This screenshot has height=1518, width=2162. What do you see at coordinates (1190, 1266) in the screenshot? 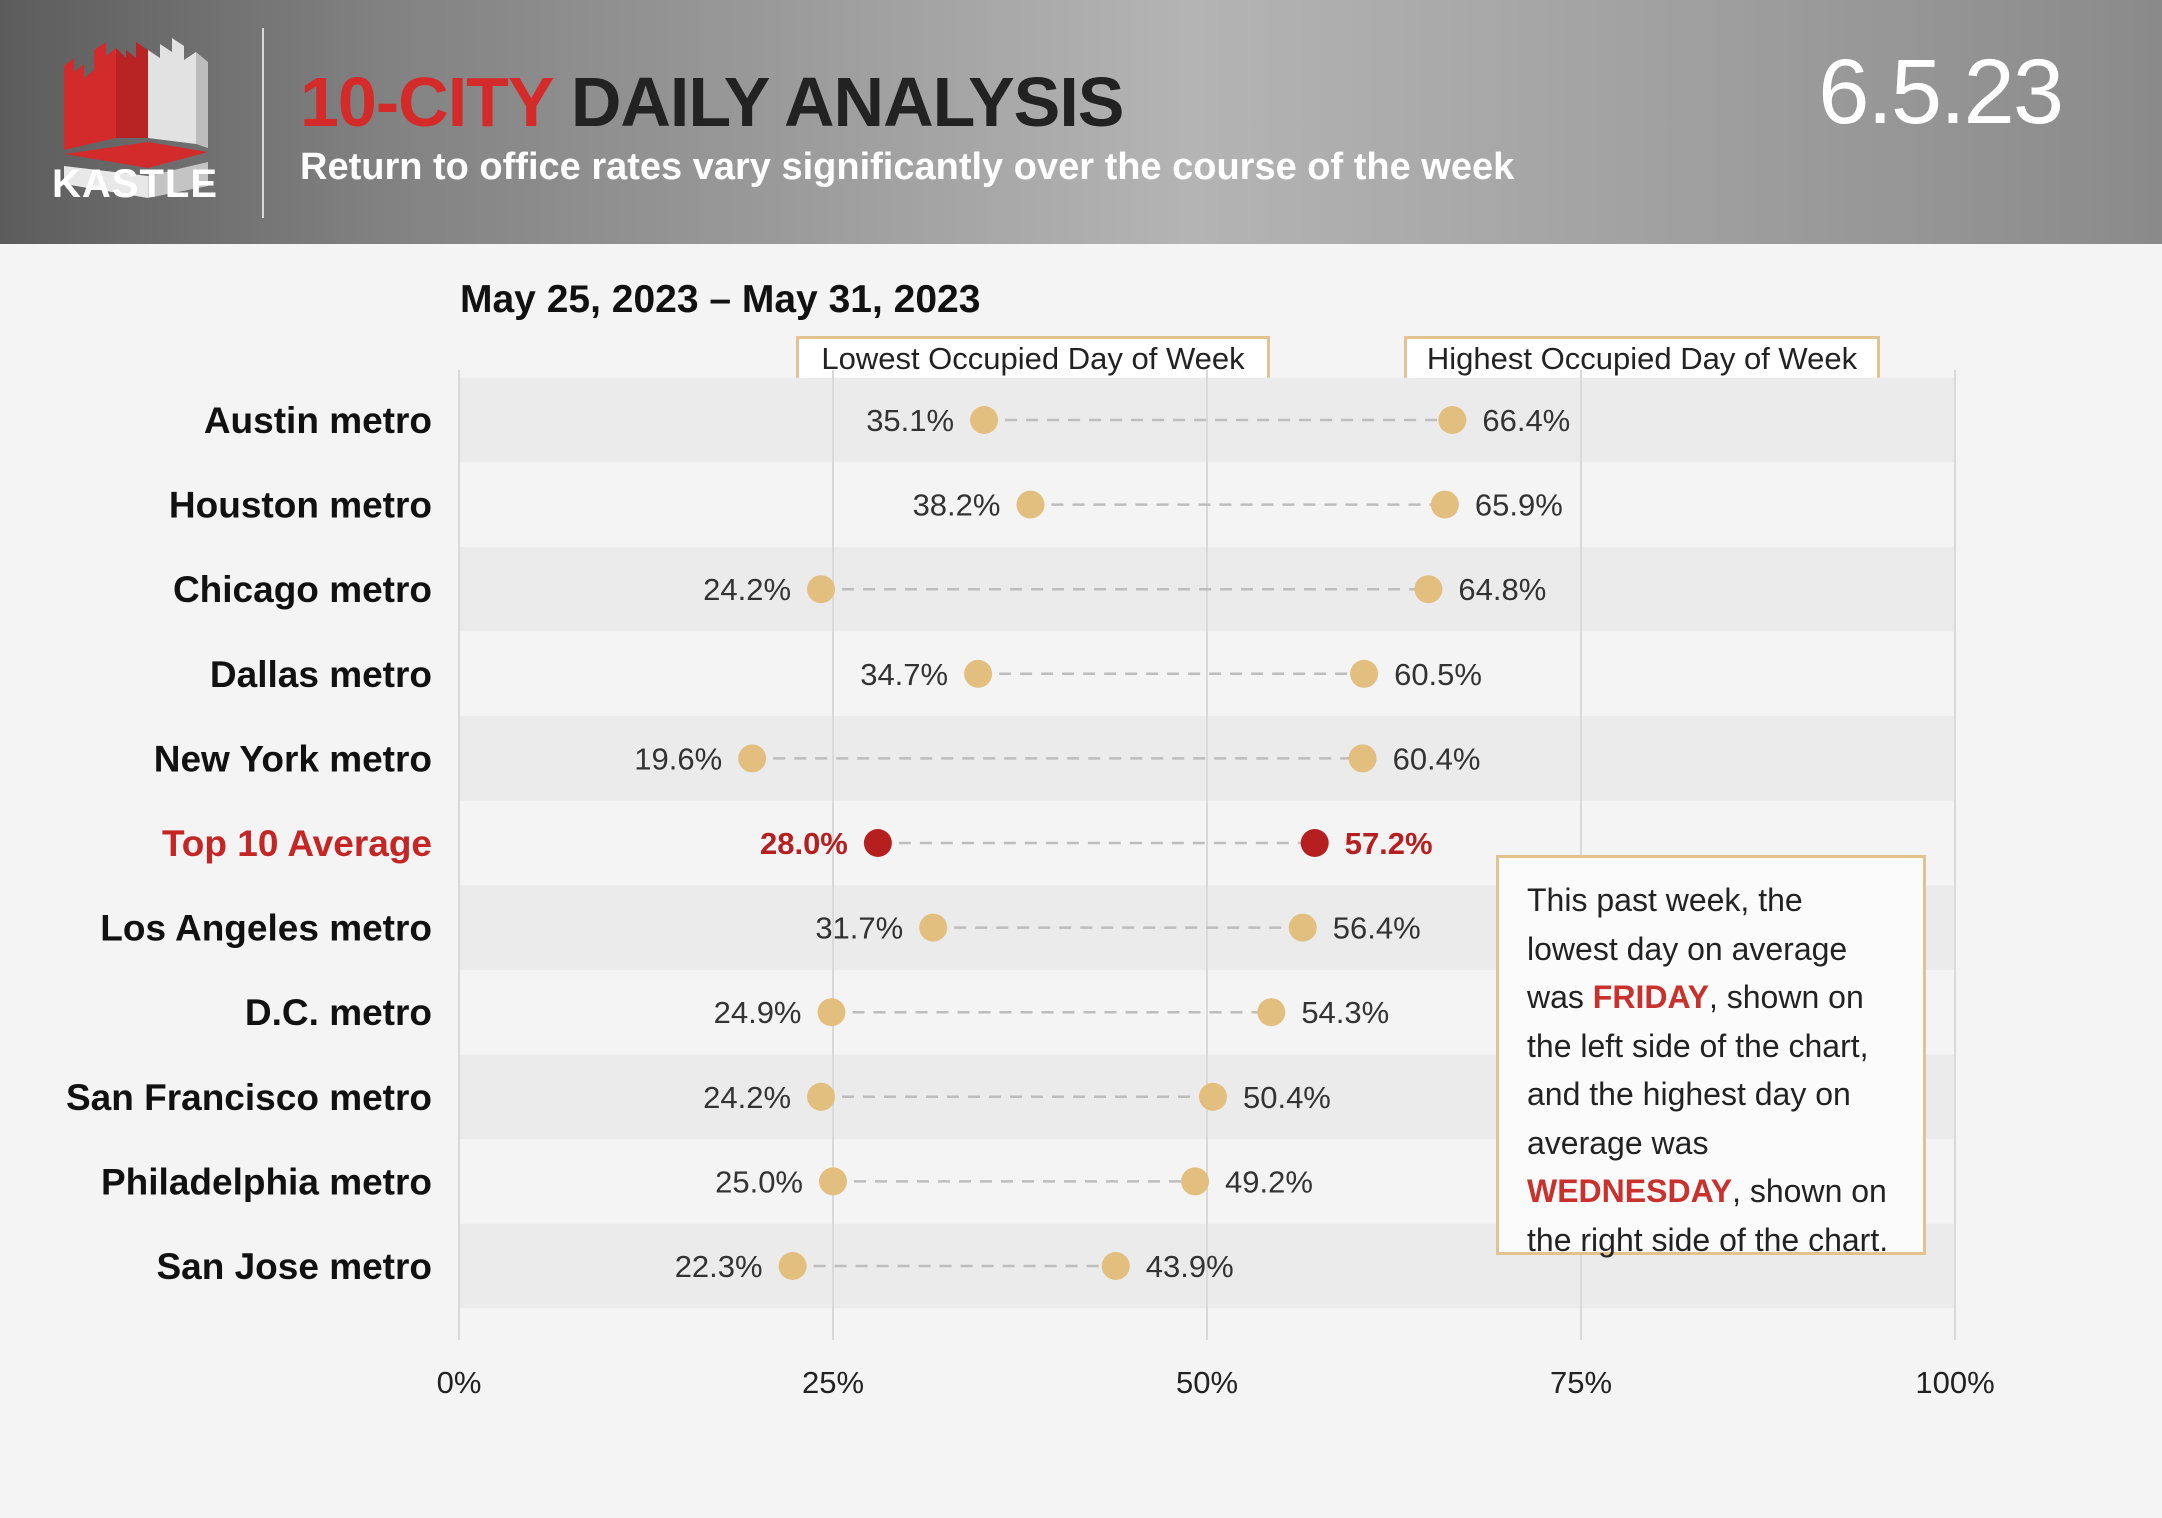
I see `high-value-label: 43.9%` at bounding box center [1190, 1266].